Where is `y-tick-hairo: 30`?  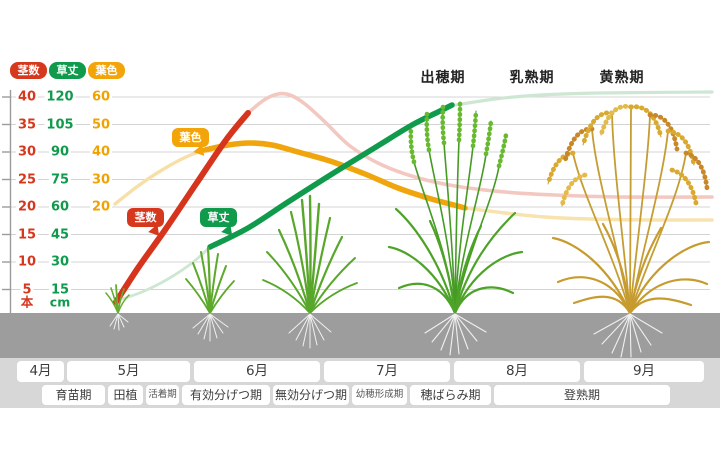 y-tick-hairo: 30 is located at coordinates (101, 179).